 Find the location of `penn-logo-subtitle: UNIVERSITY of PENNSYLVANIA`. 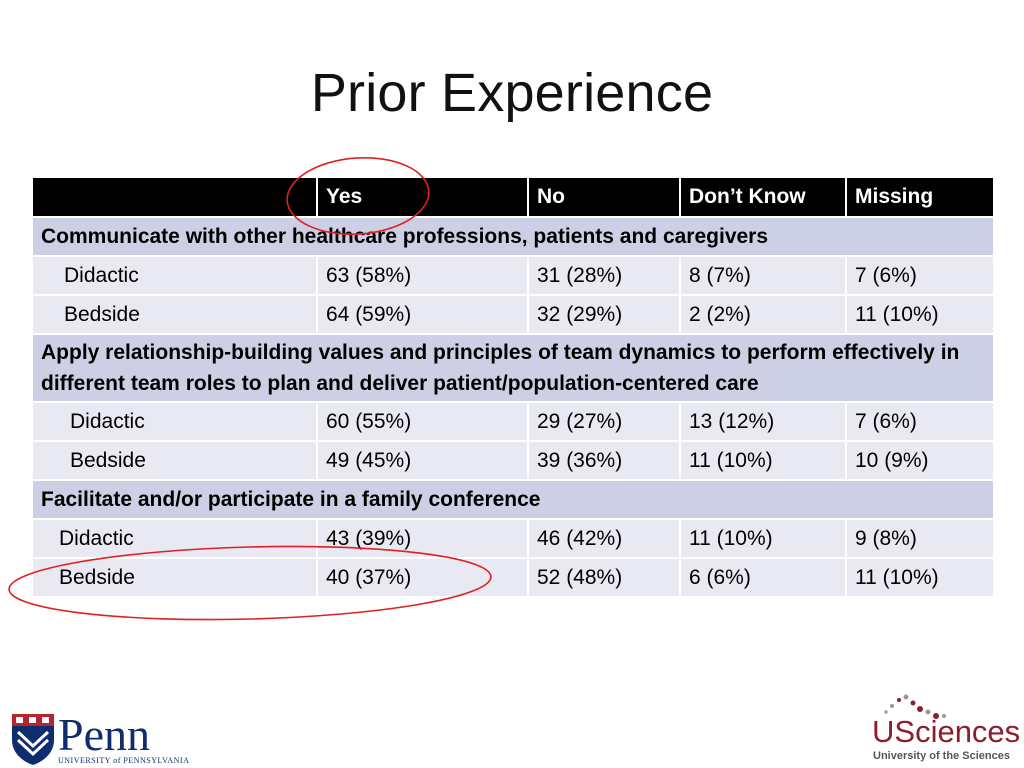

penn-logo-subtitle: UNIVERSITY of PENNSYLVANIA is located at coordinates (124, 760).